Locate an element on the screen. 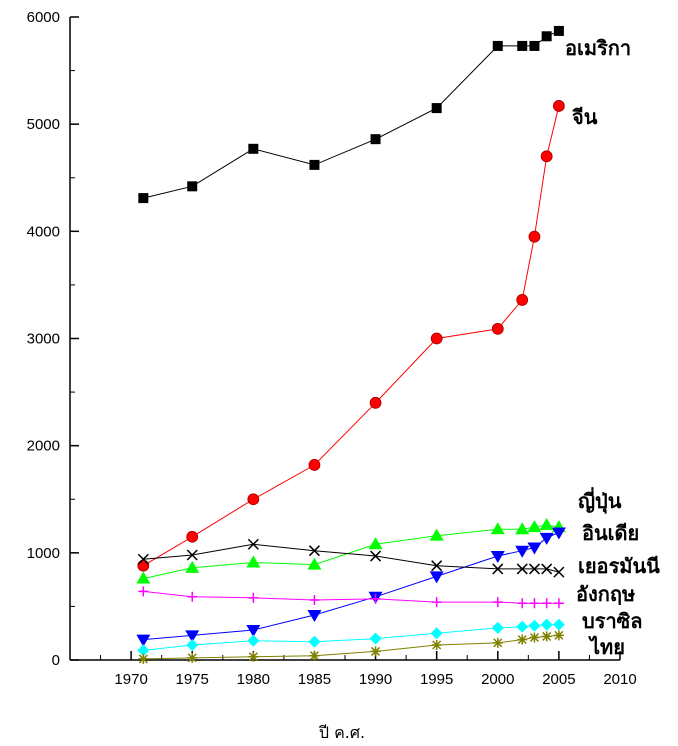 This screenshot has height=746, width=678. y-tick-label: 1000 is located at coordinates (43, 553).